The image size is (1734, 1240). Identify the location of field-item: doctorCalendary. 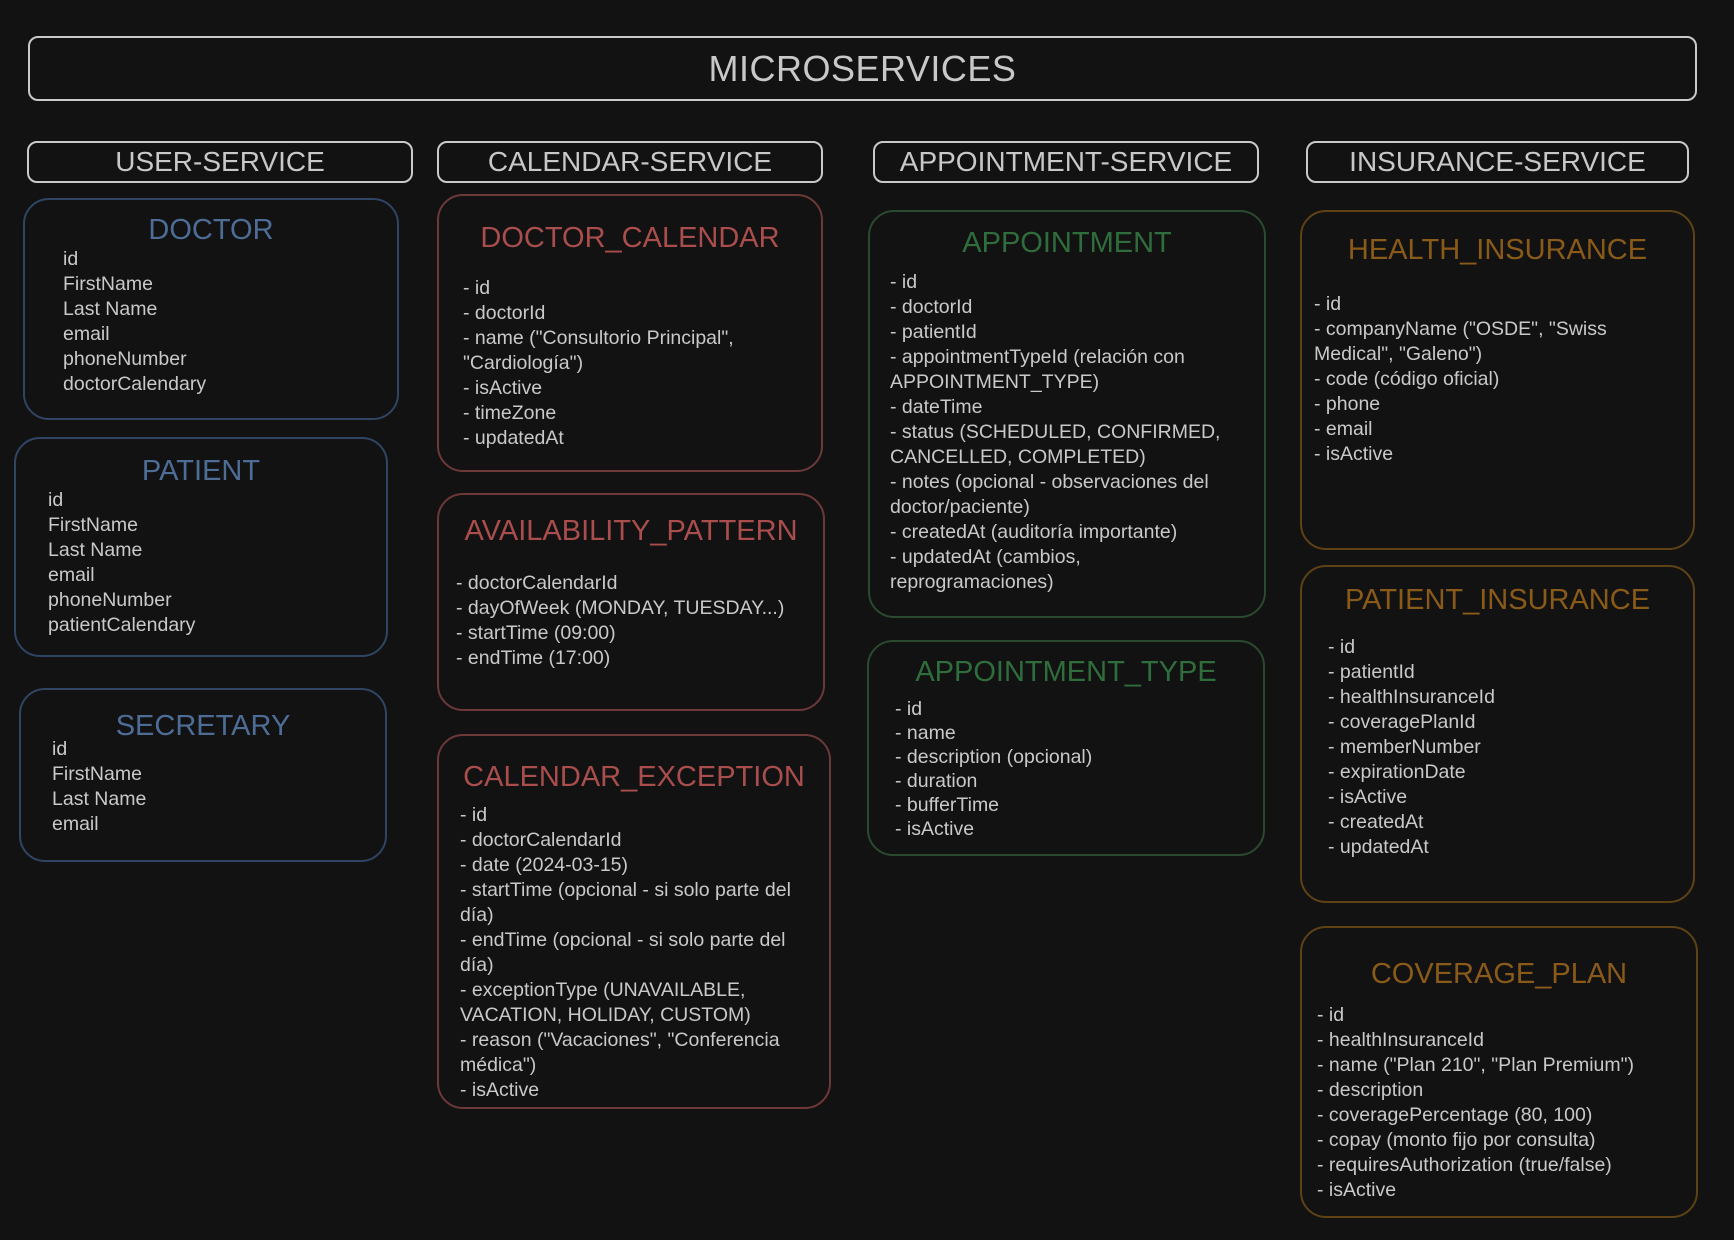
(135, 384).